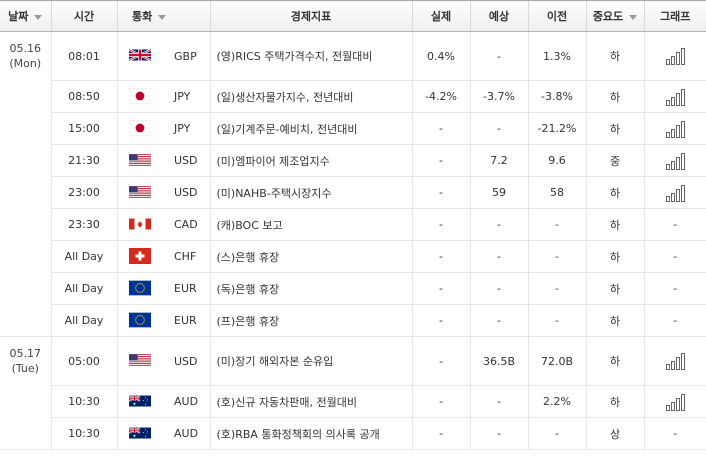 This screenshot has height=462, width=706. Describe the element at coordinates (353, 128) in the screenshot. I see `table-row: 15:00 JPY (일)기계주문-예비치, 전년대비 - - -21.2% 하` at that location.